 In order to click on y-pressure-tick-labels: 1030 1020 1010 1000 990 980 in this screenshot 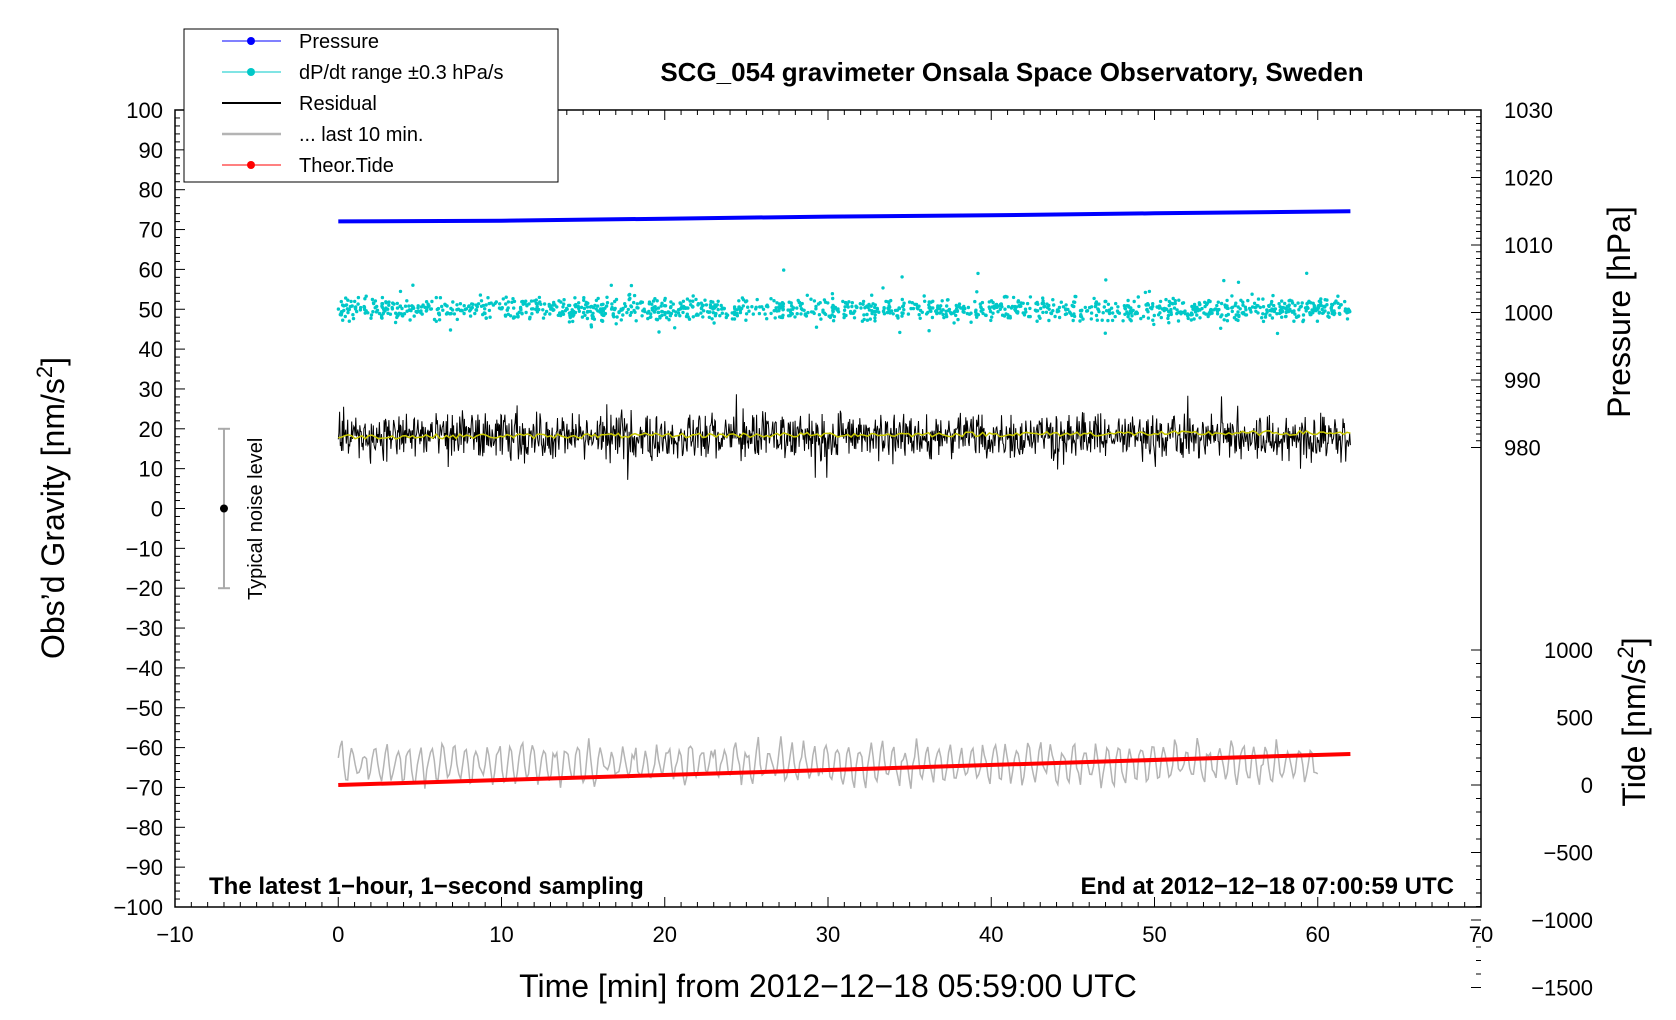, I will do `click(1528, 279)`.